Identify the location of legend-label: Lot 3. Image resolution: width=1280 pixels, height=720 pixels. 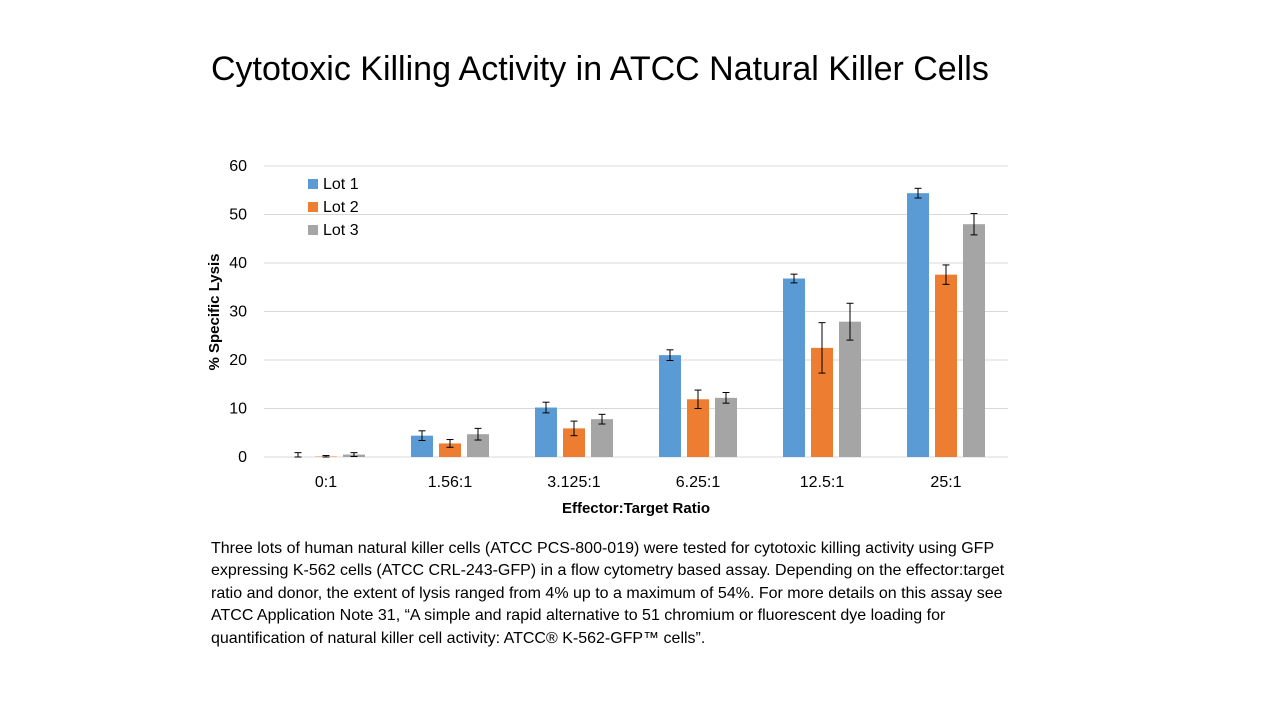
(341, 230).